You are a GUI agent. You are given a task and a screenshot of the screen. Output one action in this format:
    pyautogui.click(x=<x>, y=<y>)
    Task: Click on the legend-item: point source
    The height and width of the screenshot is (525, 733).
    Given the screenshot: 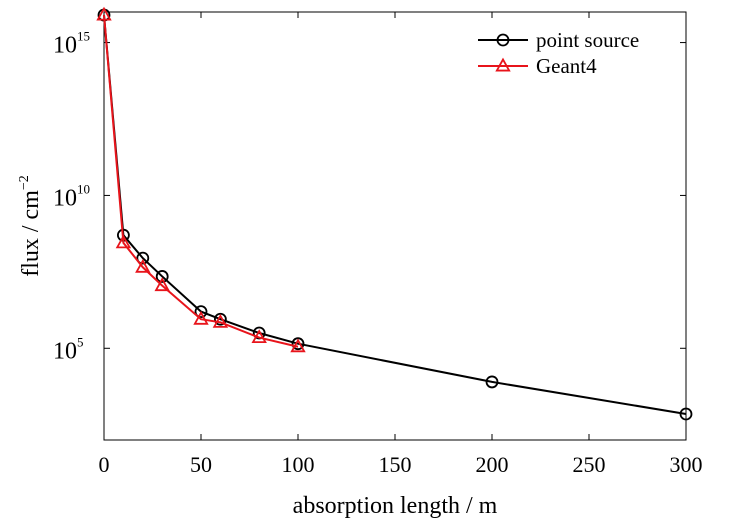 What is the action you would take?
    pyautogui.click(x=558, y=40)
    